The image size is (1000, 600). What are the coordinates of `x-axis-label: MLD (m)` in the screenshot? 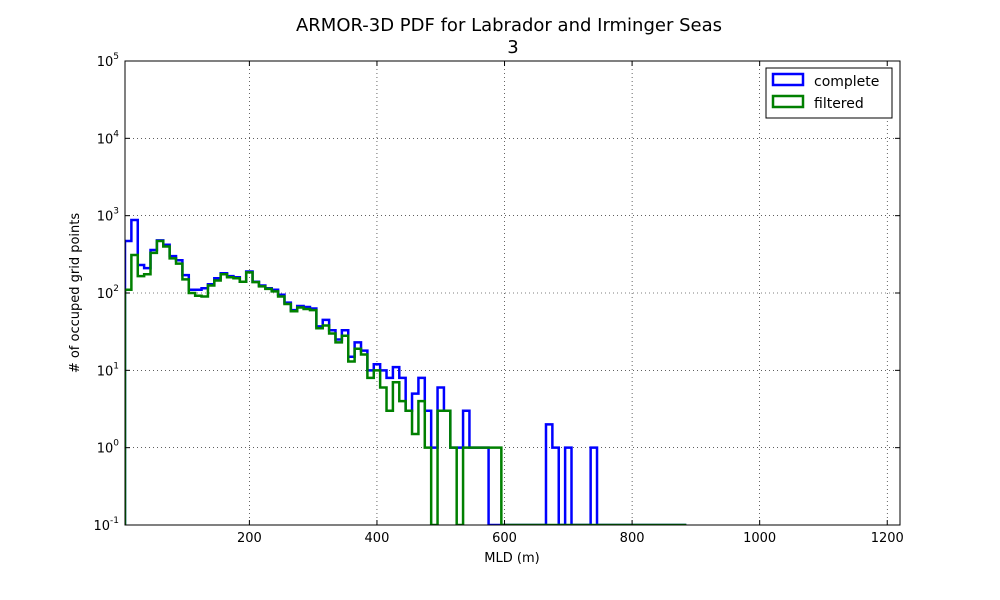 It's located at (511, 558).